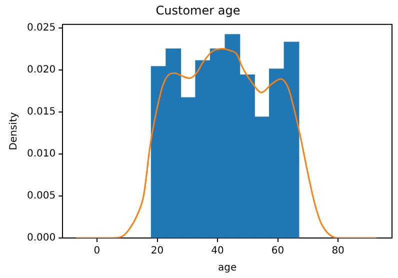 The width and height of the screenshot is (398, 278). Describe the element at coordinates (338, 251) in the screenshot. I see `x-tick-label: 80` at that location.